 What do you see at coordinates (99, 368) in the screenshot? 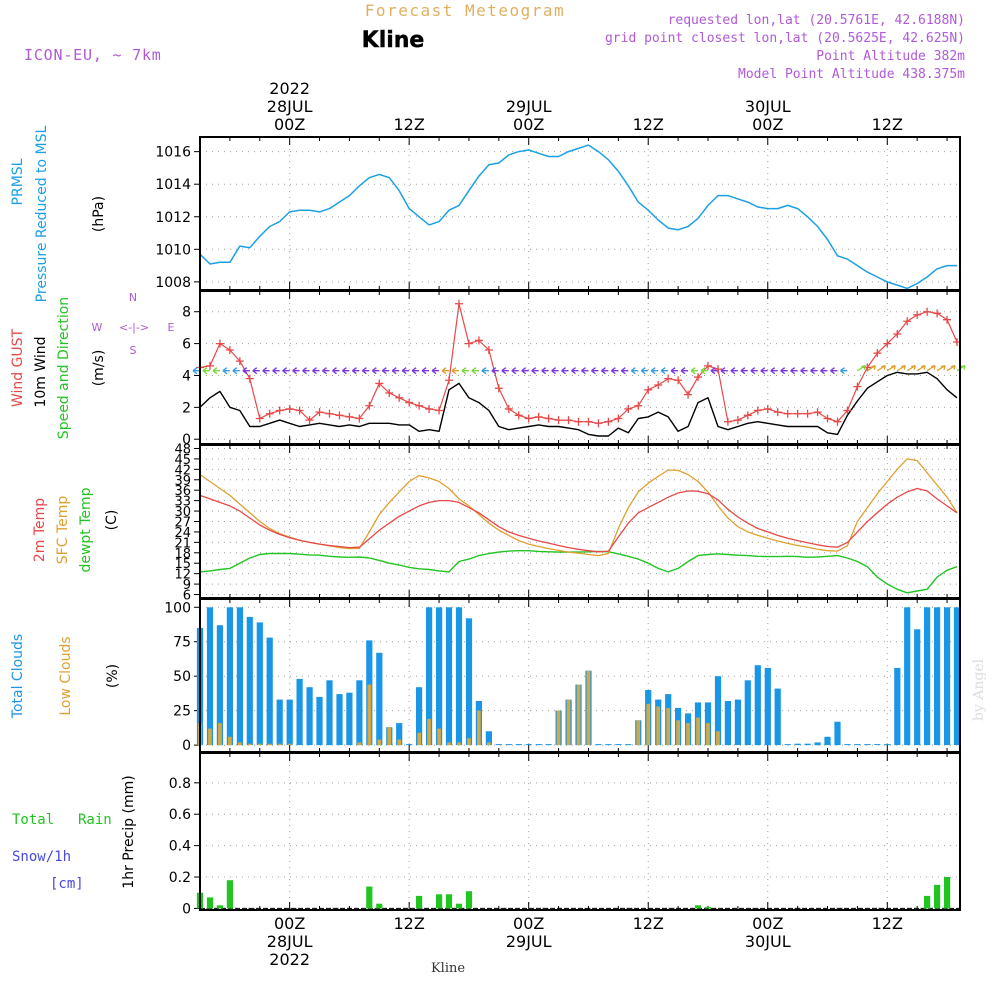
I see `wind-unit: (m/s)` at bounding box center [99, 368].